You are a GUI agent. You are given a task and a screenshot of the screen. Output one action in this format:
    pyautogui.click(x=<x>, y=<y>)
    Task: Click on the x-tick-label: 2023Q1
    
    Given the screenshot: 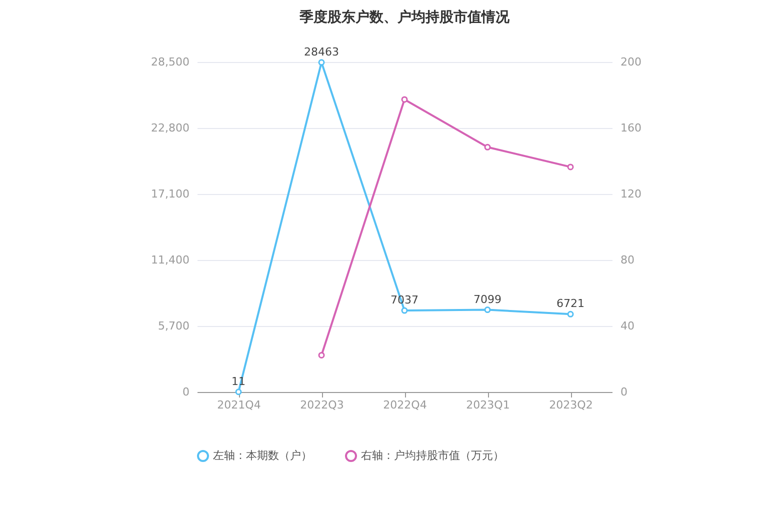 What is the action you would take?
    pyautogui.click(x=488, y=405)
    